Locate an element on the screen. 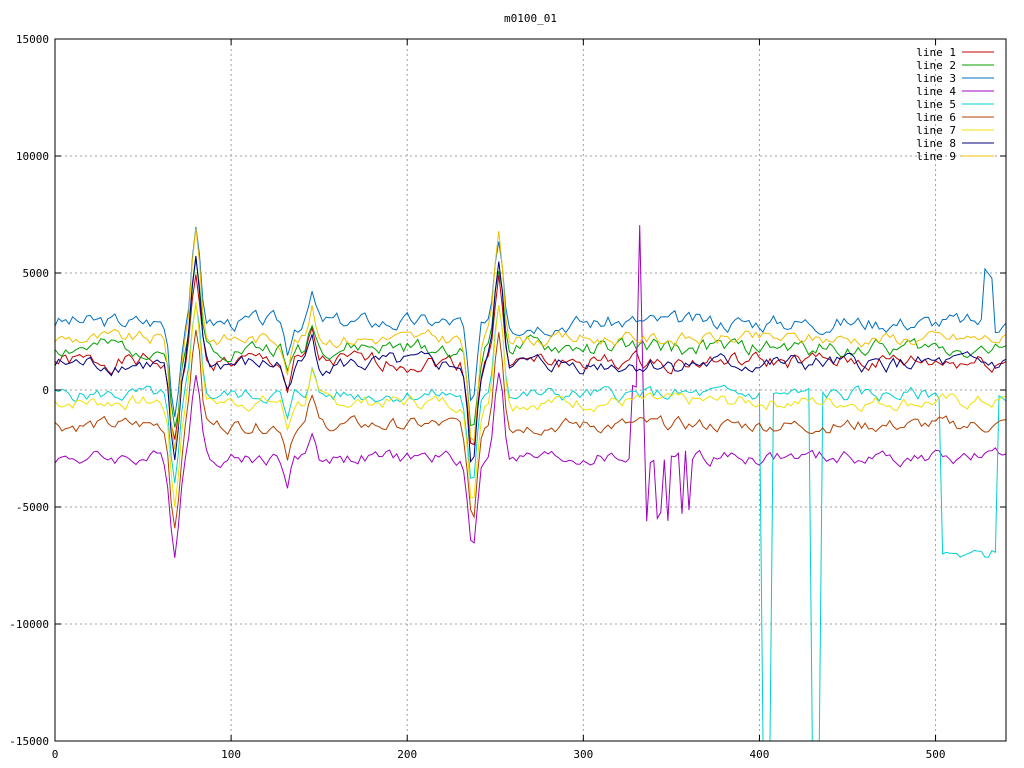 This screenshot has width=1024, height=768. y-tick-label: 15000 is located at coordinates (32, 39).